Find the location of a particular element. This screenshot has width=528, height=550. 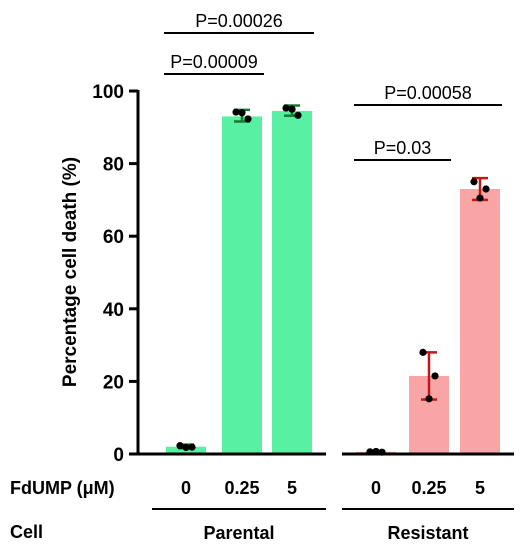

treatment-row-label: FdUMP (μM) is located at coordinates (62, 488).